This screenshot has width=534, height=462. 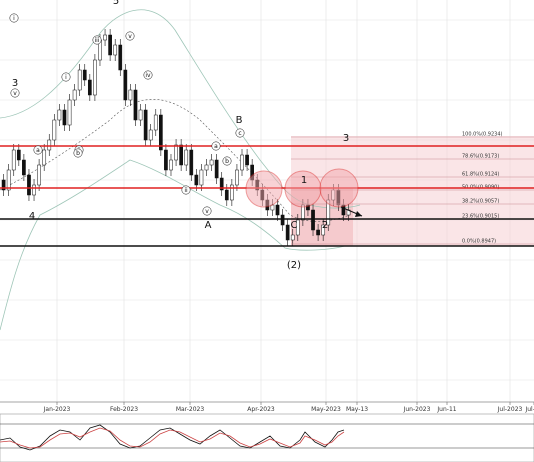 What do you see at coordinates (294, 225) in the screenshot?
I see `wave-label: C` at bounding box center [294, 225].